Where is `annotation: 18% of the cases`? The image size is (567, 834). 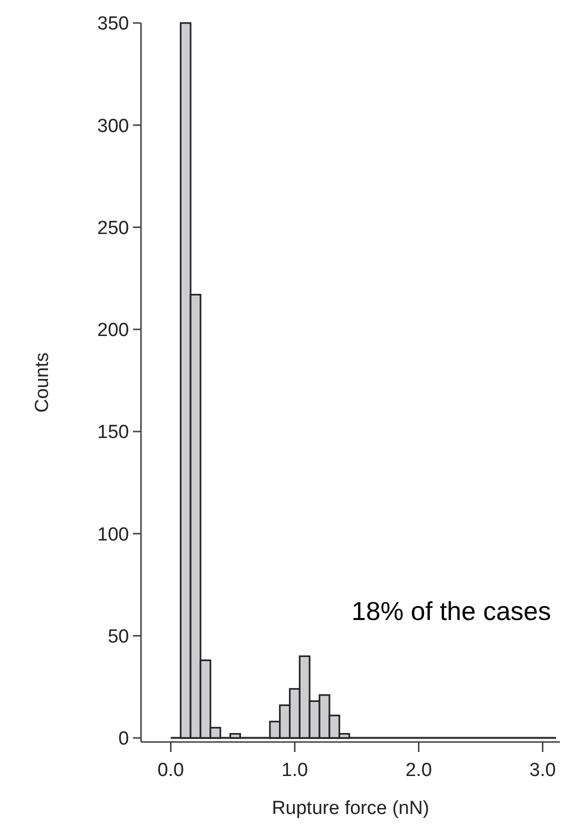 annotation: 18% of the cases is located at coordinates (451, 611).